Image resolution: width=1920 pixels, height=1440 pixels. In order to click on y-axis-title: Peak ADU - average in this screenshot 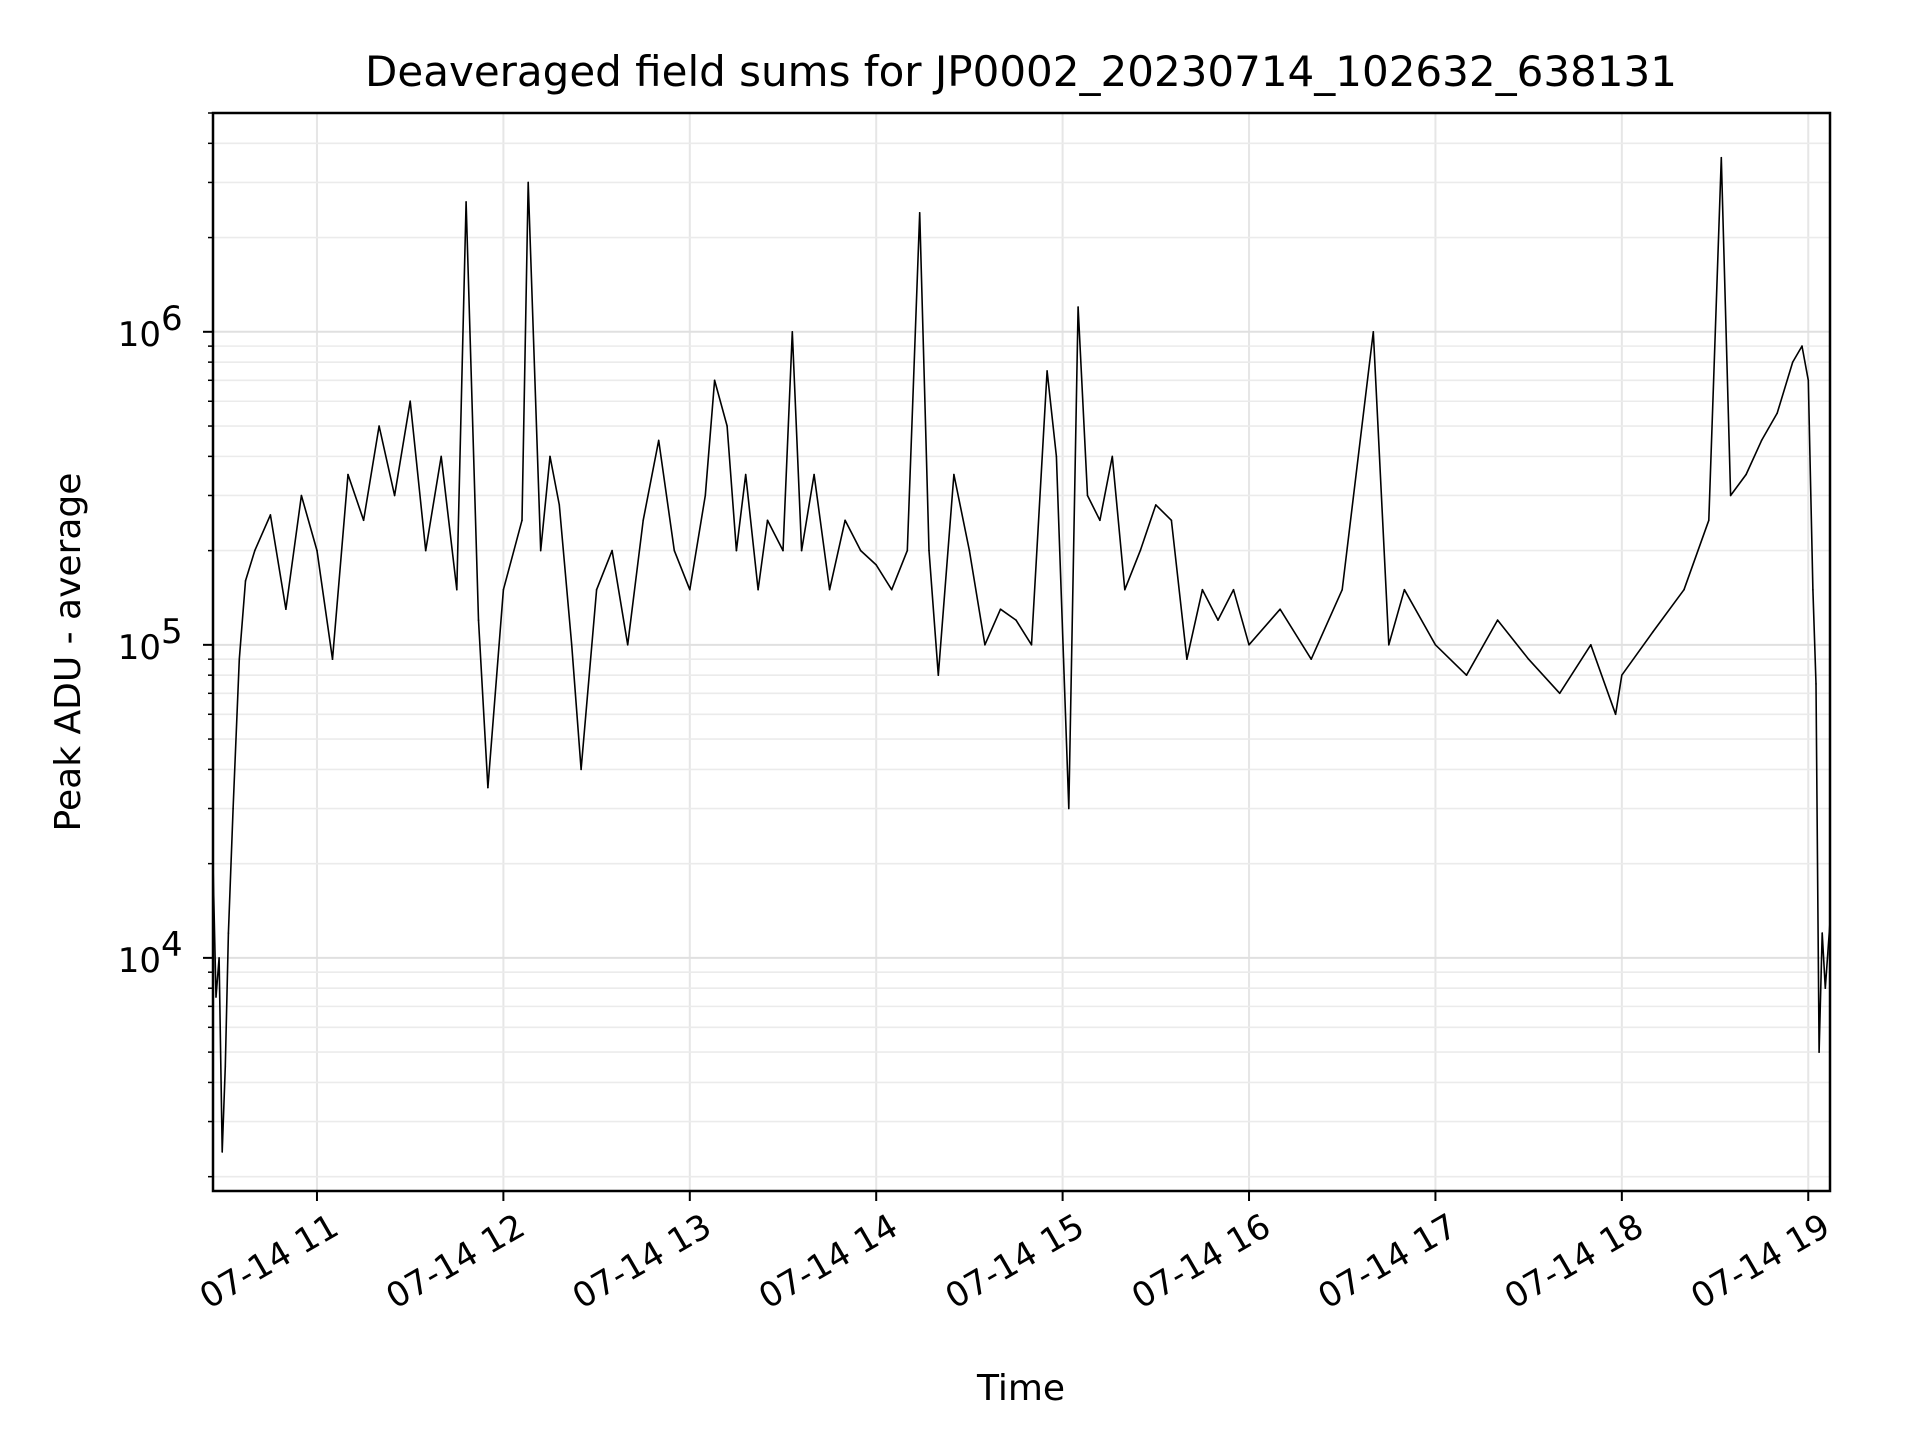, I will do `click(68, 652)`.